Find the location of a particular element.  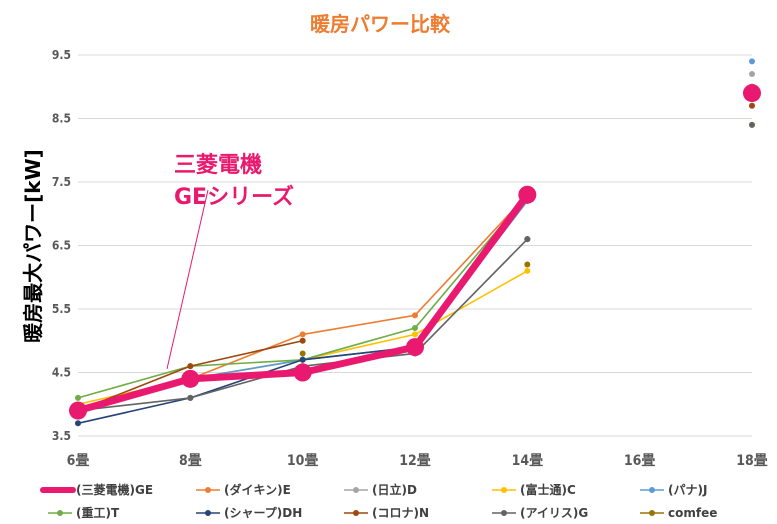

legend-item: (富士通)C is located at coordinates (534, 489).